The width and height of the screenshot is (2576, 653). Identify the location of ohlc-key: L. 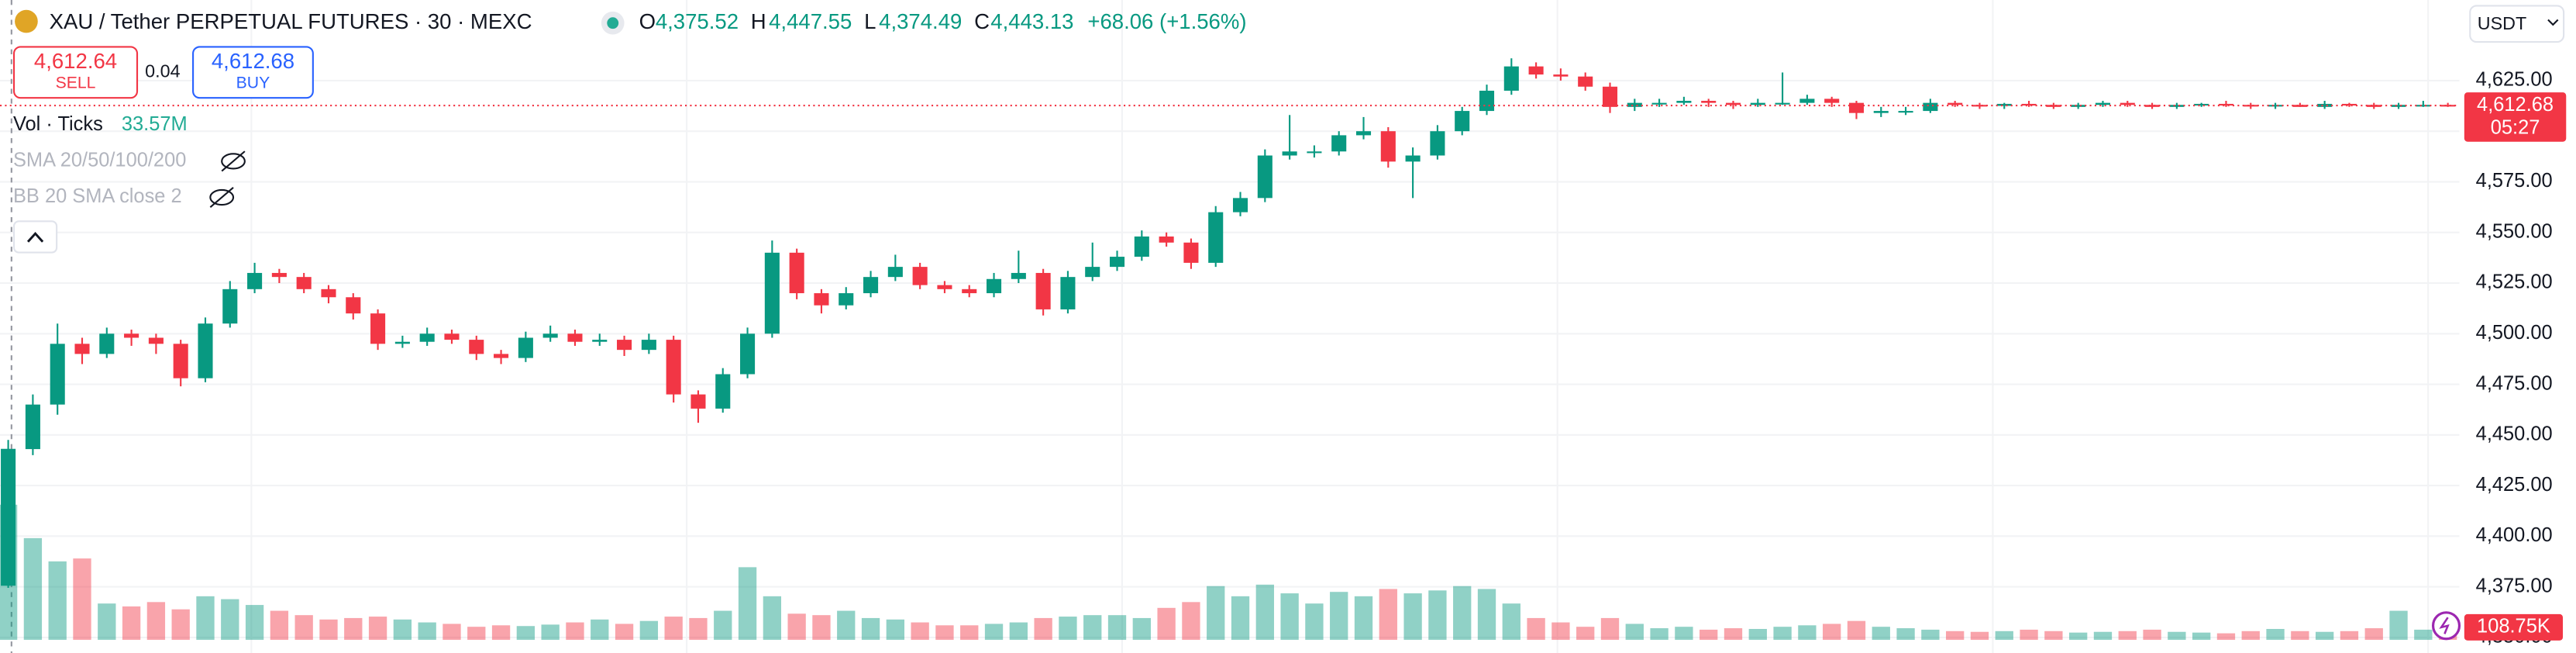
(870, 21).